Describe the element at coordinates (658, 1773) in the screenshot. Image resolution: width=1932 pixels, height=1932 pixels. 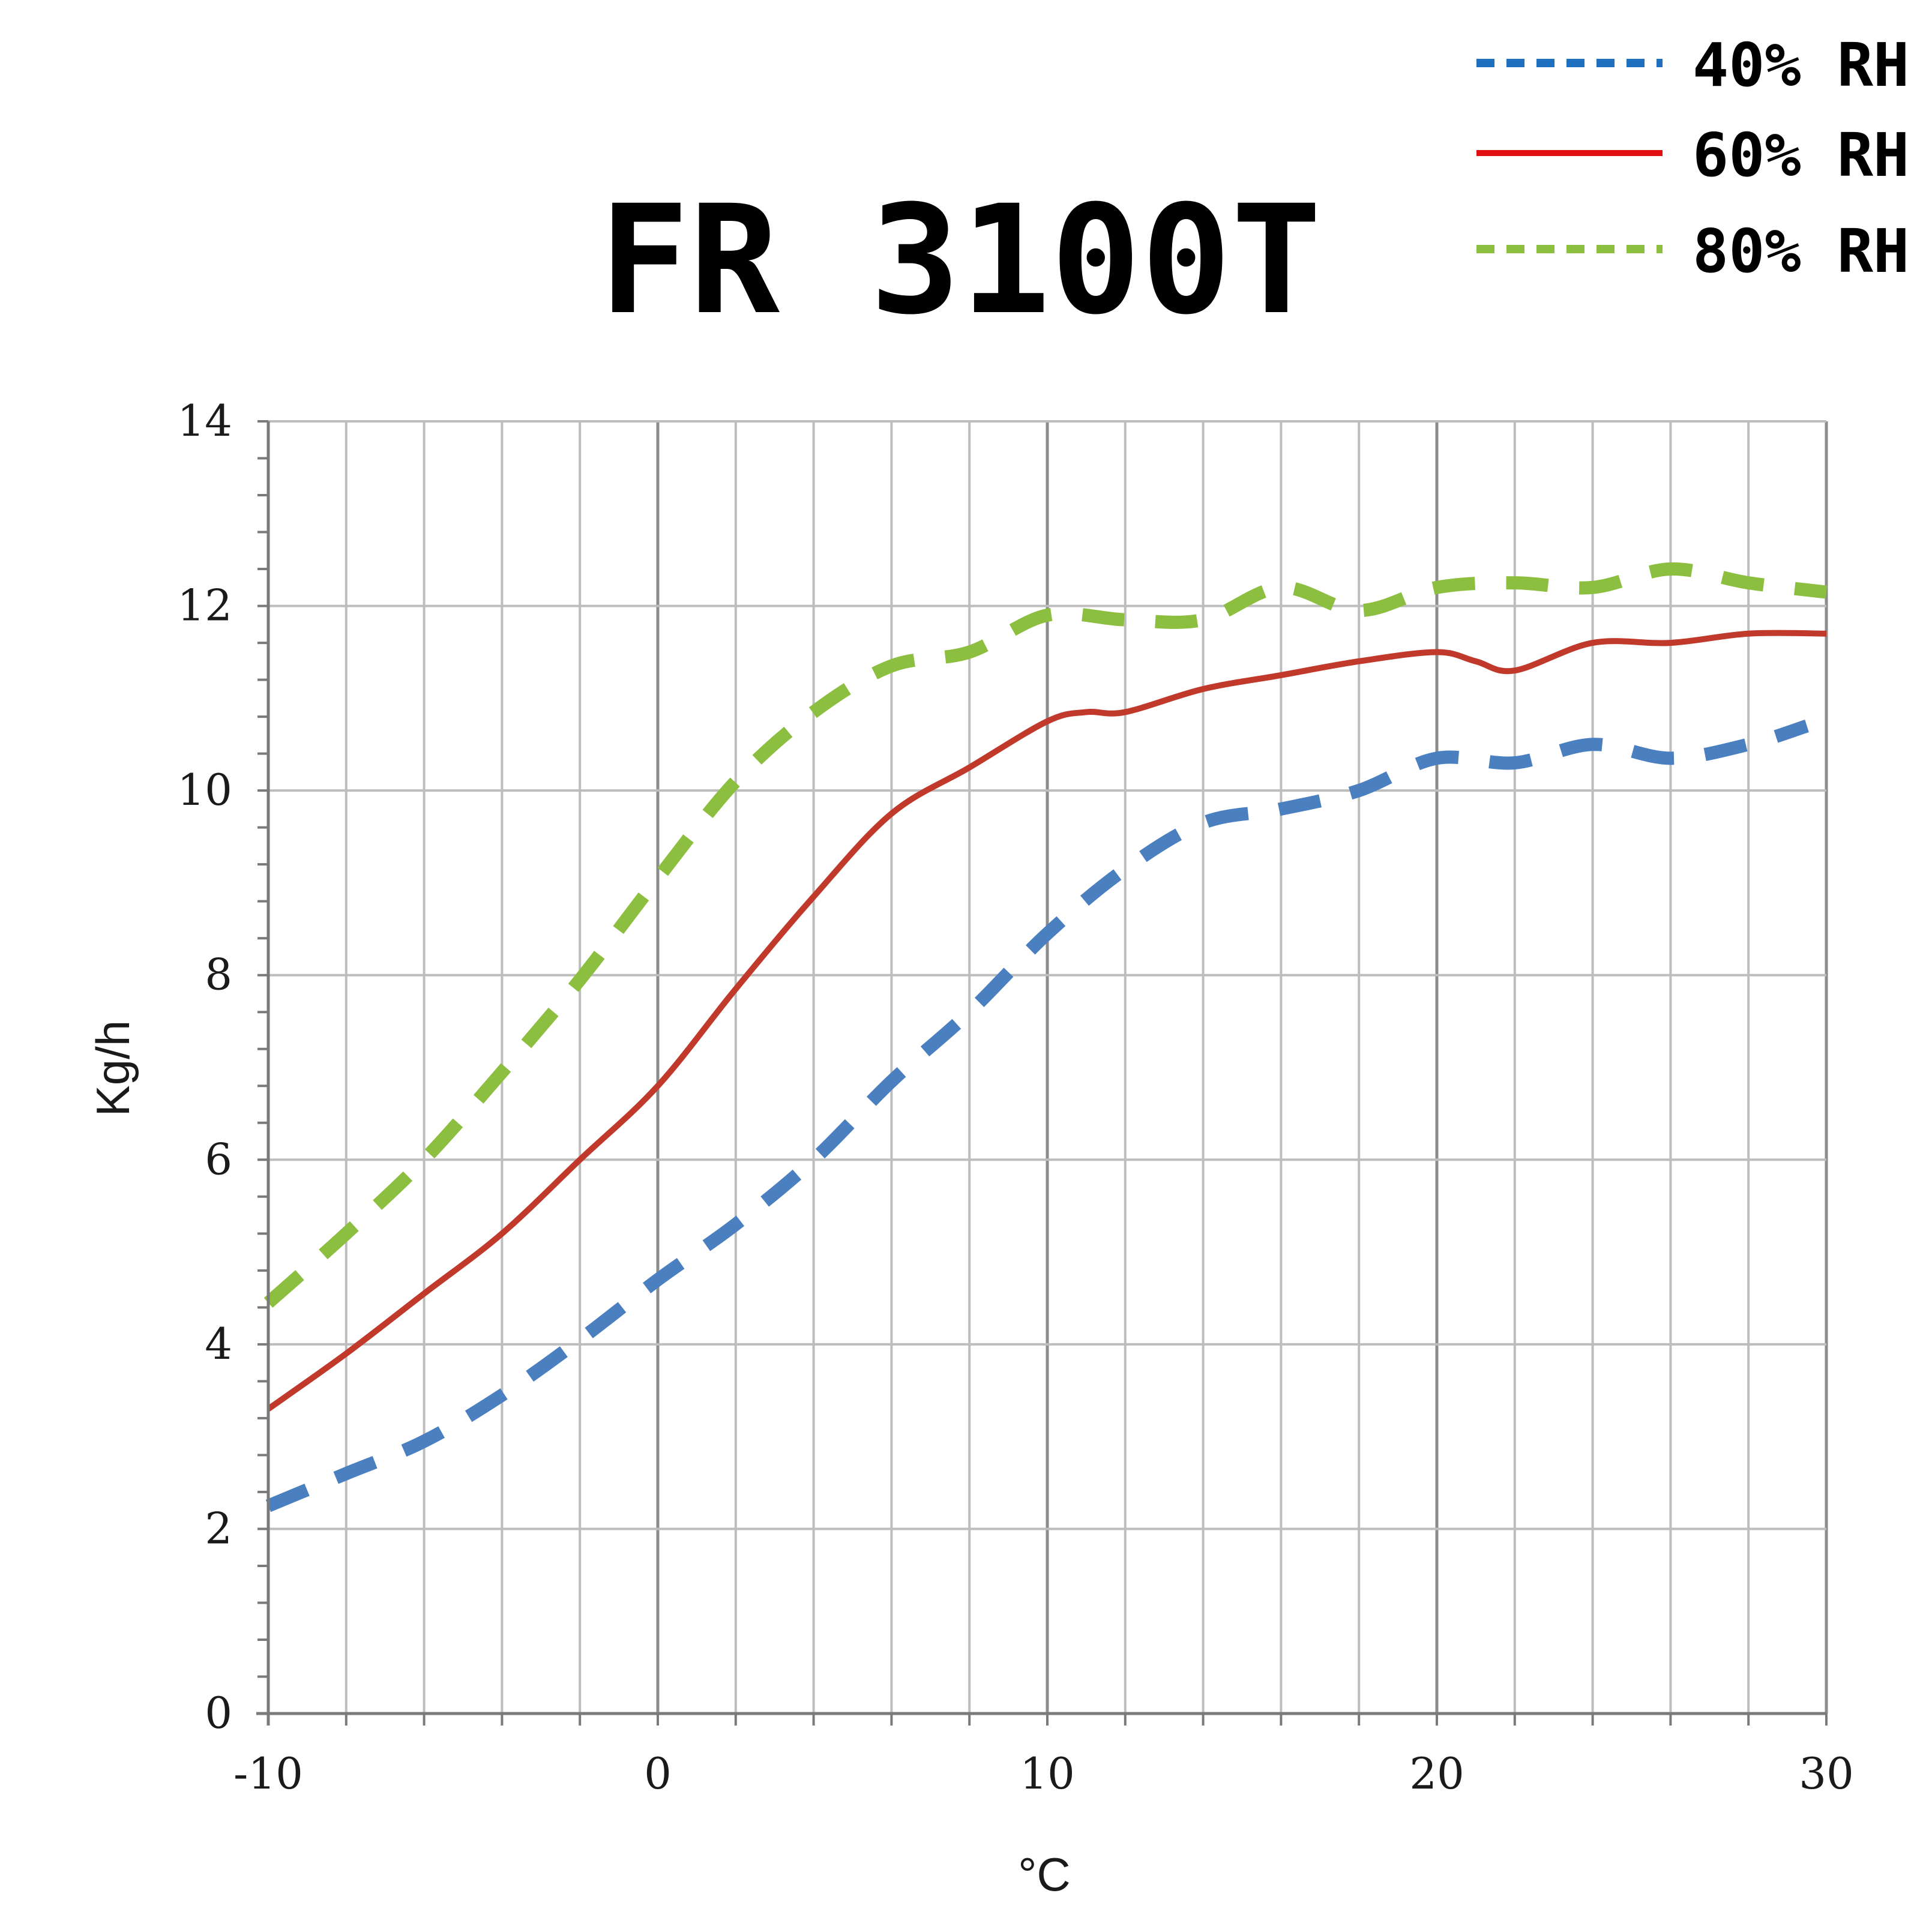
I see `x-tick-label: 0` at that location.